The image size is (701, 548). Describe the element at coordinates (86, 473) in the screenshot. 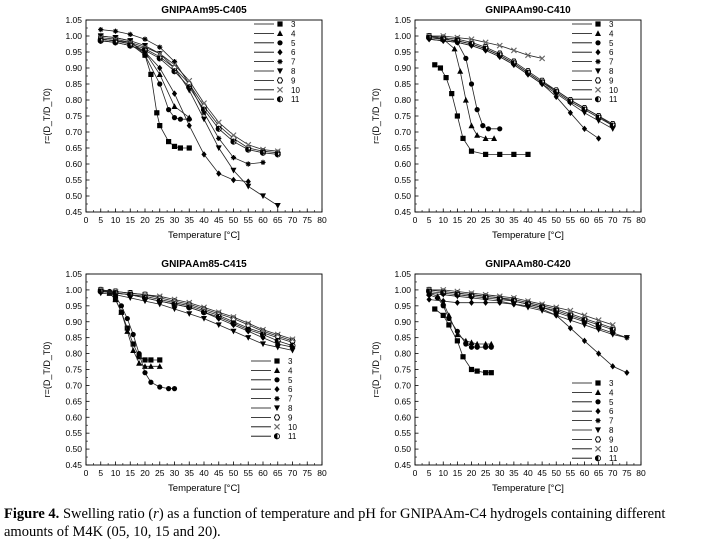

I see `x-tick-label: 0` at that location.